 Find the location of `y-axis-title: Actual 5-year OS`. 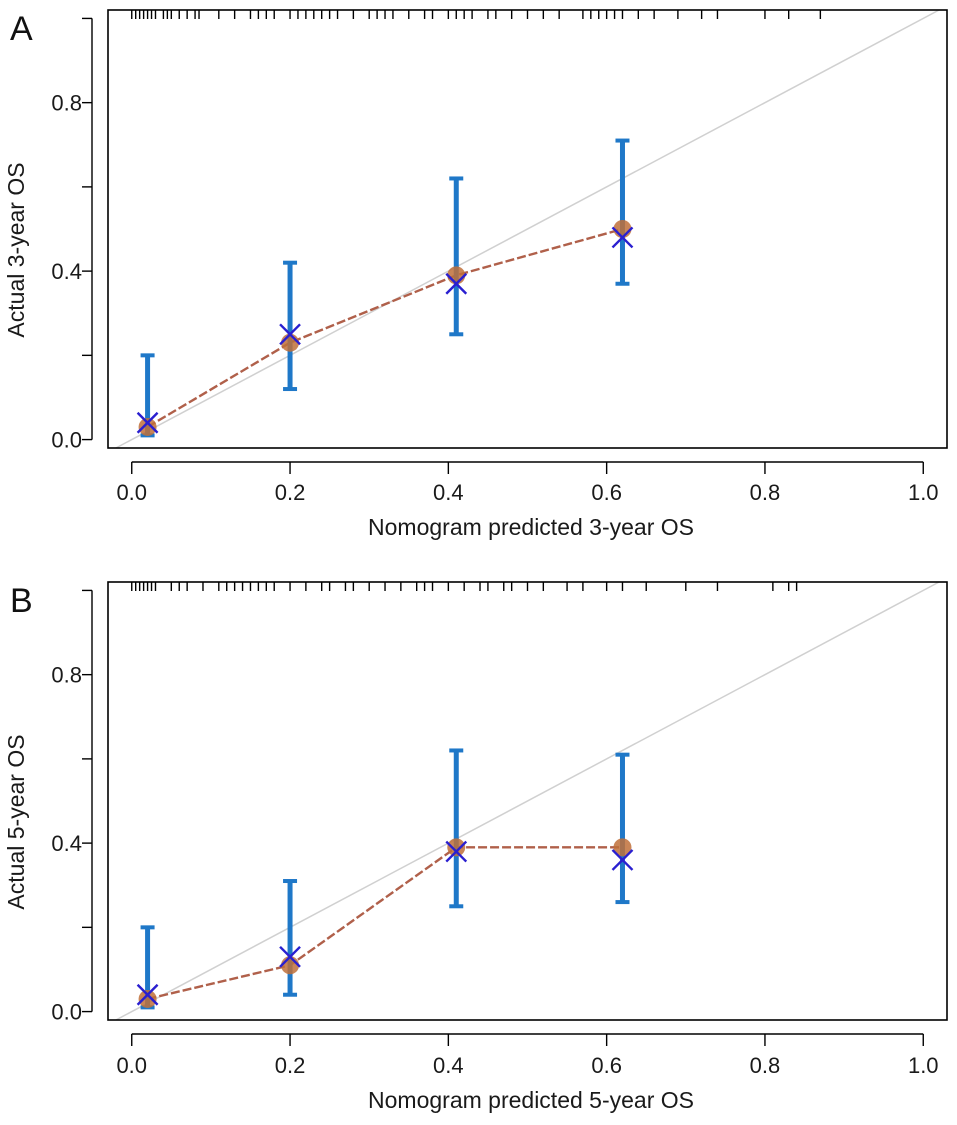

y-axis-title: Actual 5-year OS is located at coordinates (16, 821).